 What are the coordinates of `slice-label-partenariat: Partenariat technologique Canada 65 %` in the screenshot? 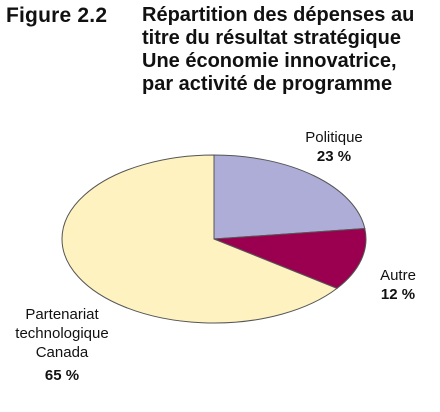 It's located at (62, 345).